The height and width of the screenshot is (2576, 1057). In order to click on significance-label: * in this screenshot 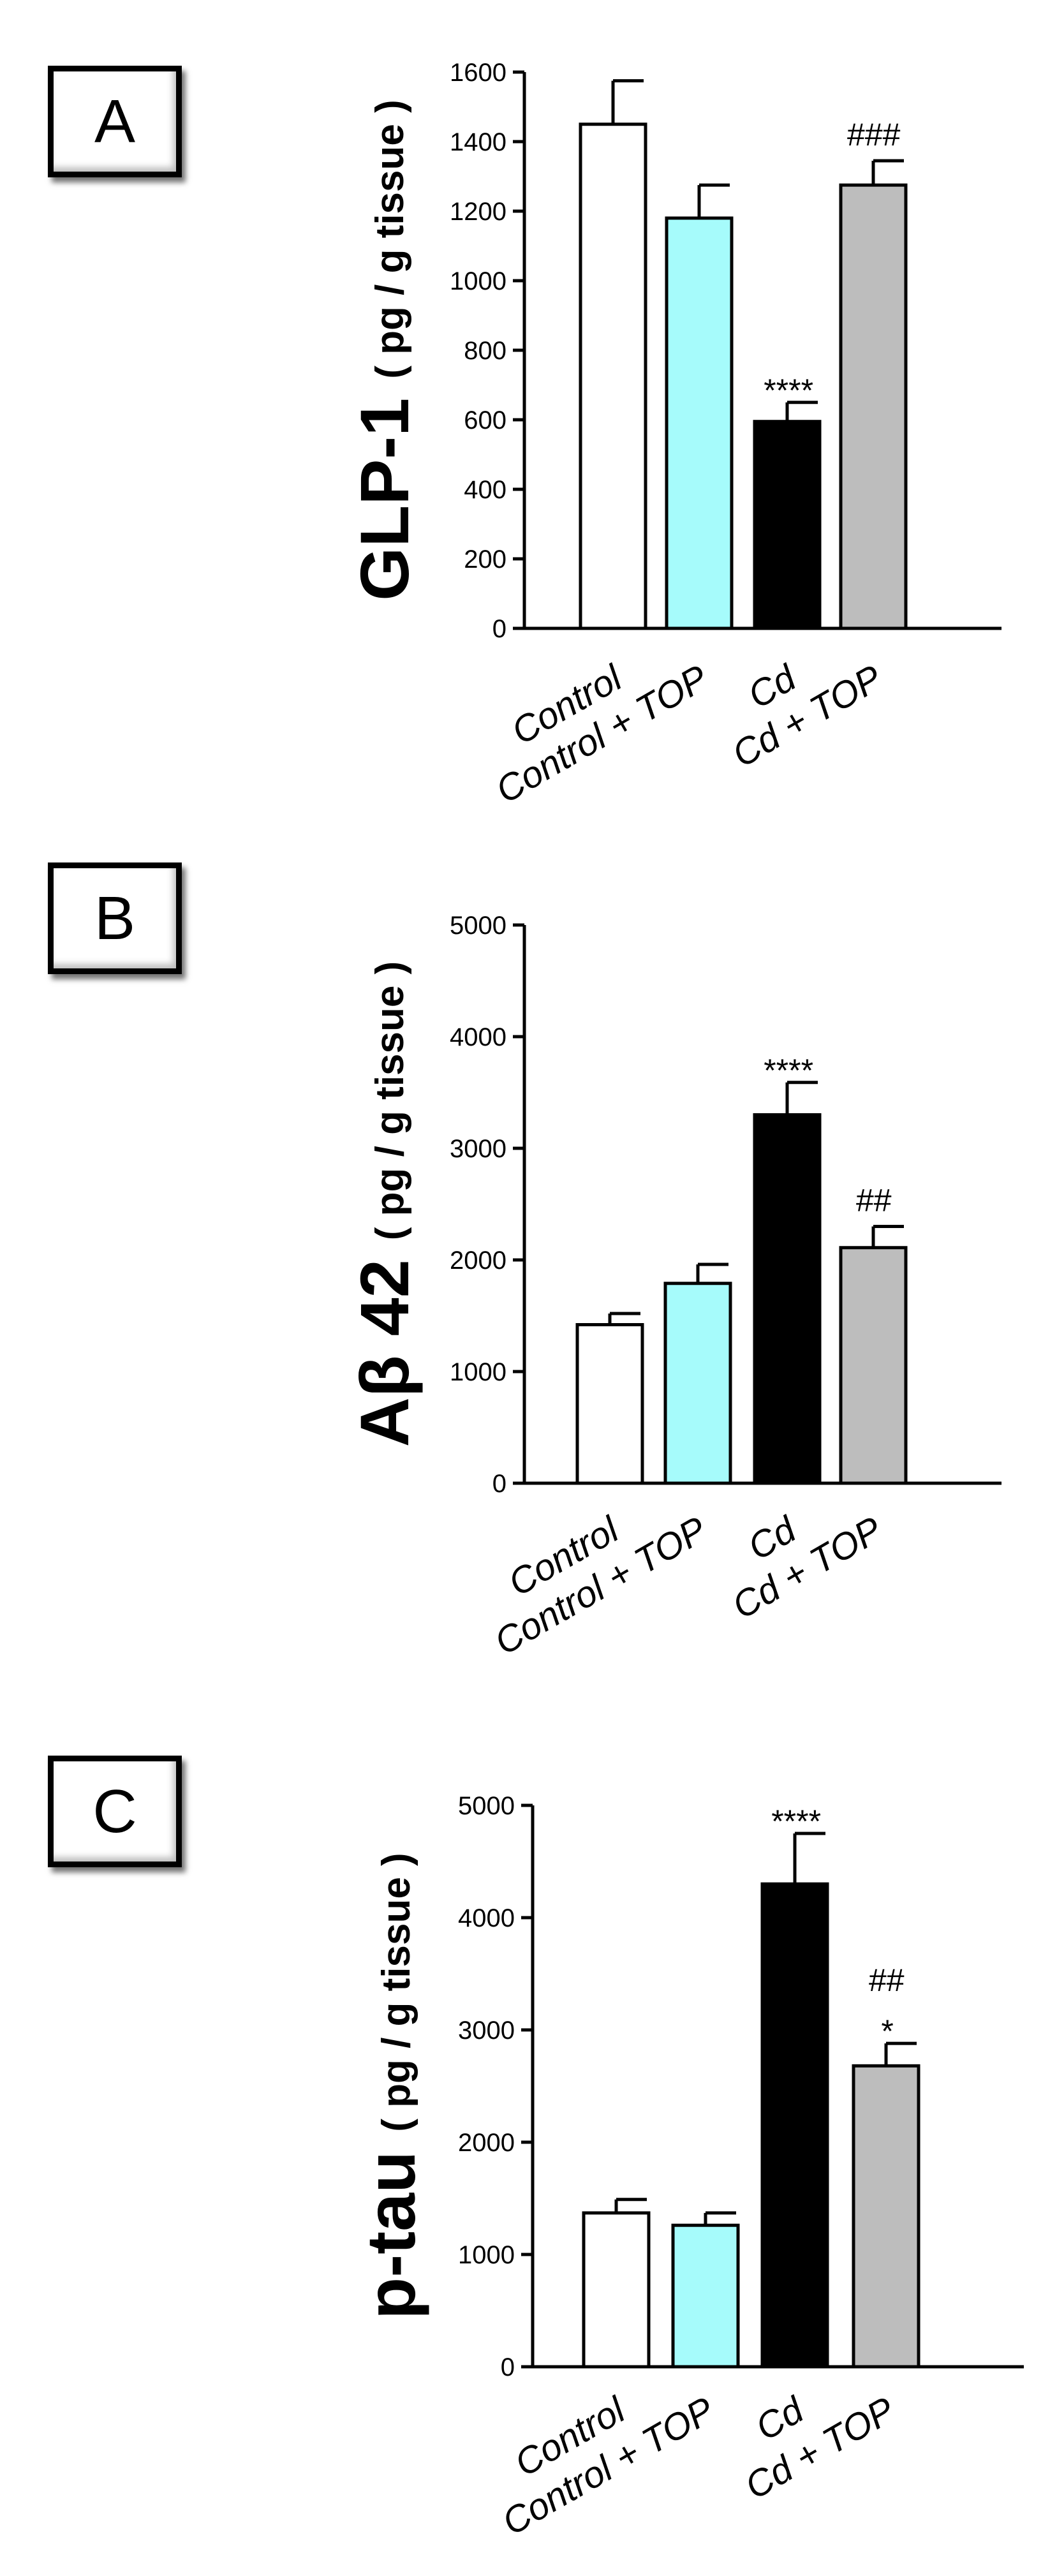, I will do `click(886, 2031)`.